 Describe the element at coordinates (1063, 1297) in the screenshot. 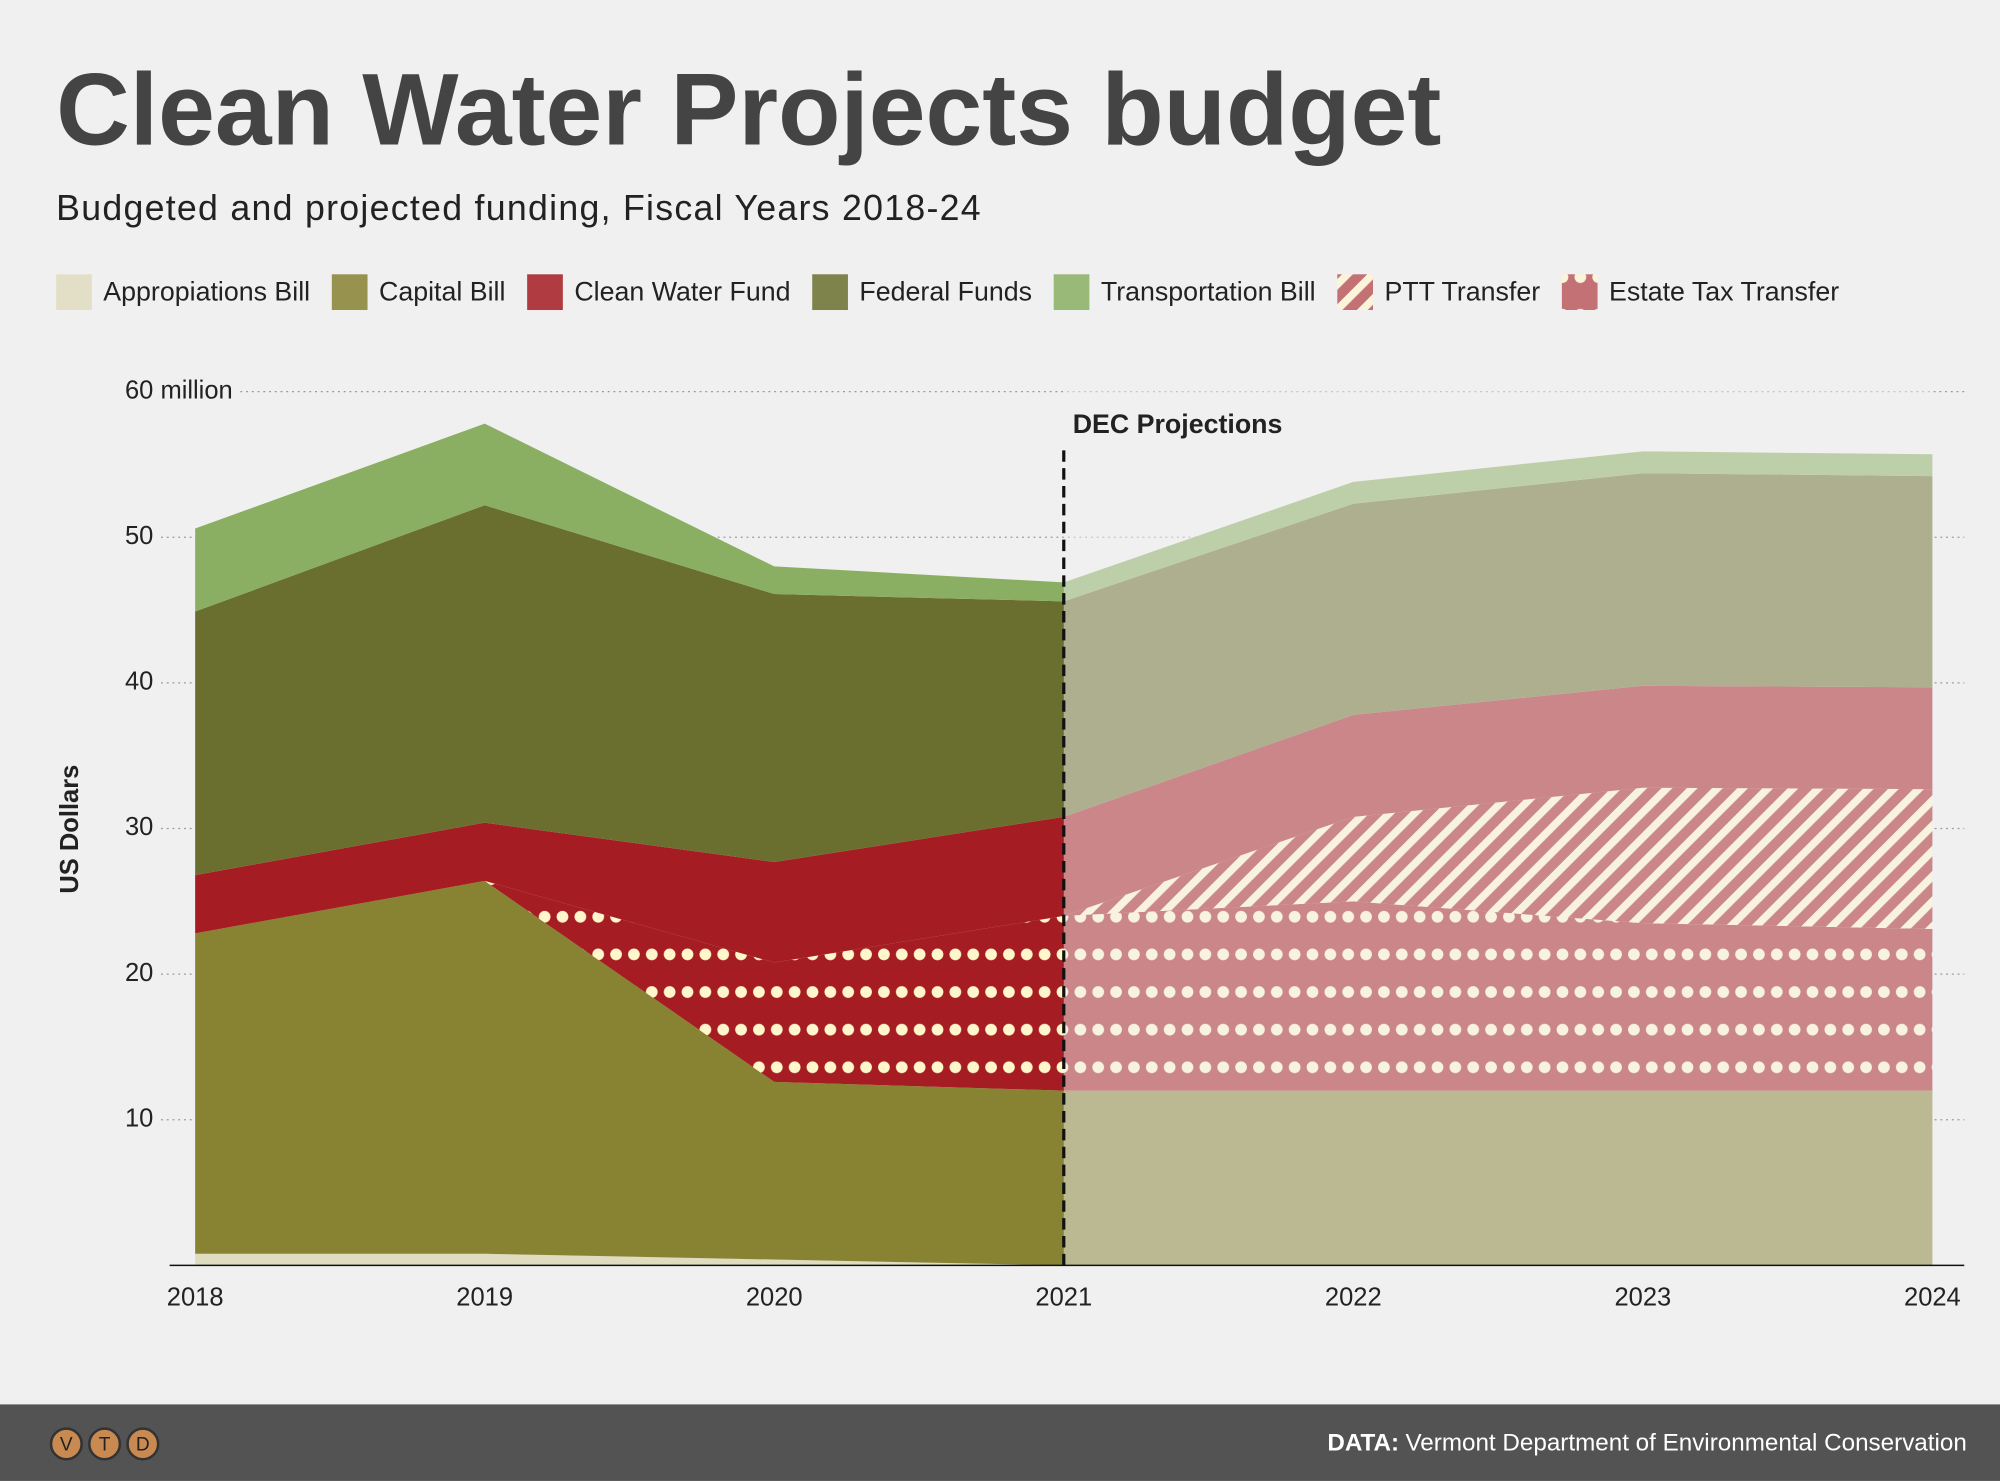

I see `x-tick-label: 2021` at that location.